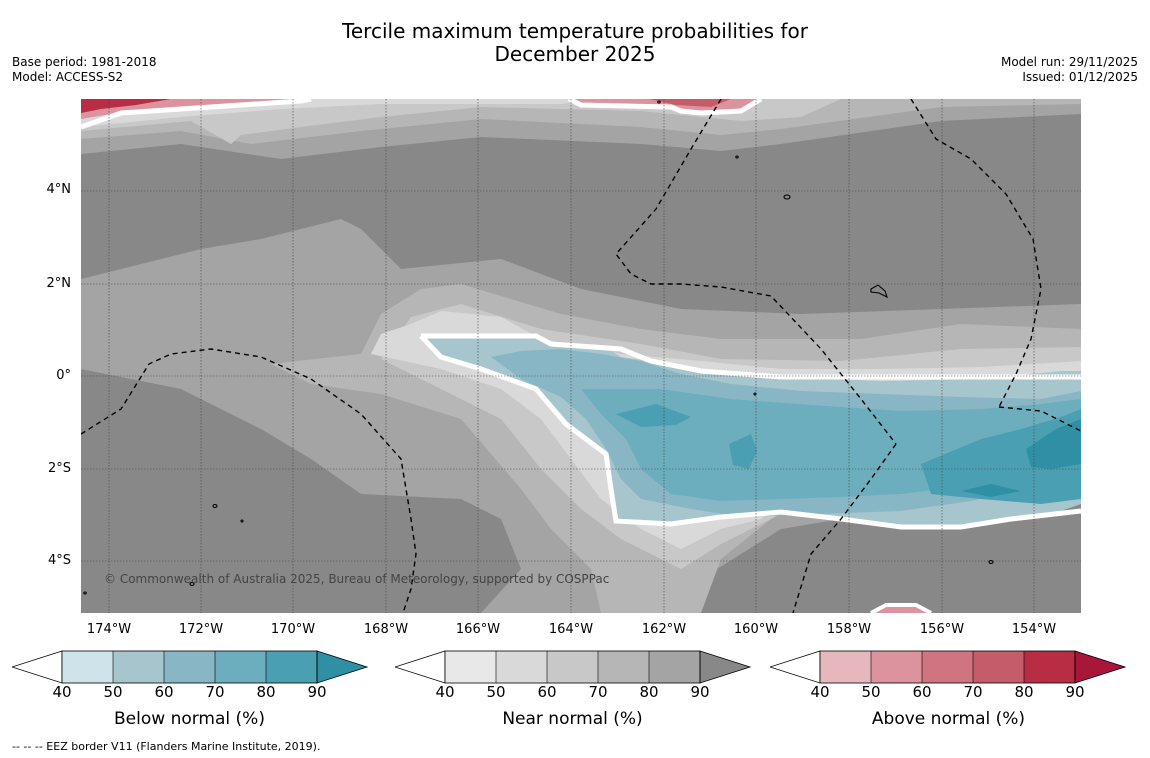 This screenshot has width=1150, height=758. What do you see at coordinates (1001, 456) in the screenshot?
I see `below-normal-80-region` at bounding box center [1001, 456].